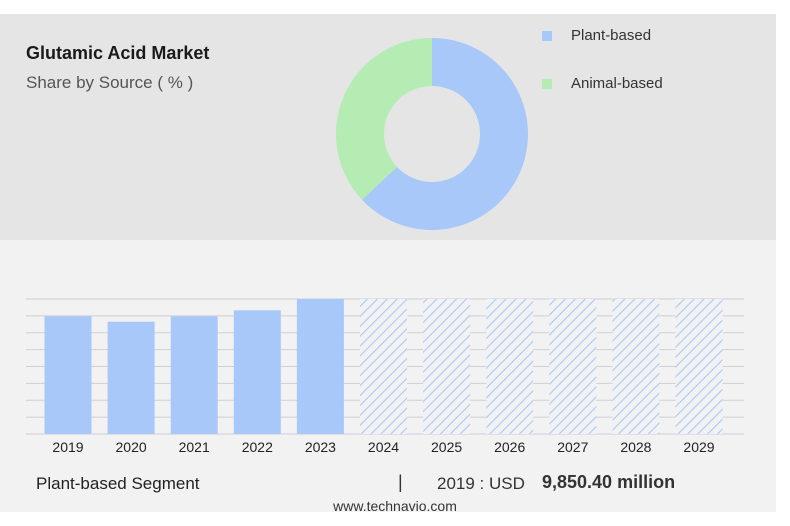 Image resolution: width=790 pixels, height=526 pixels. Describe the element at coordinates (611, 35) in the screenshot. I see `legend-label-plant-based: Plant-based` at that location.